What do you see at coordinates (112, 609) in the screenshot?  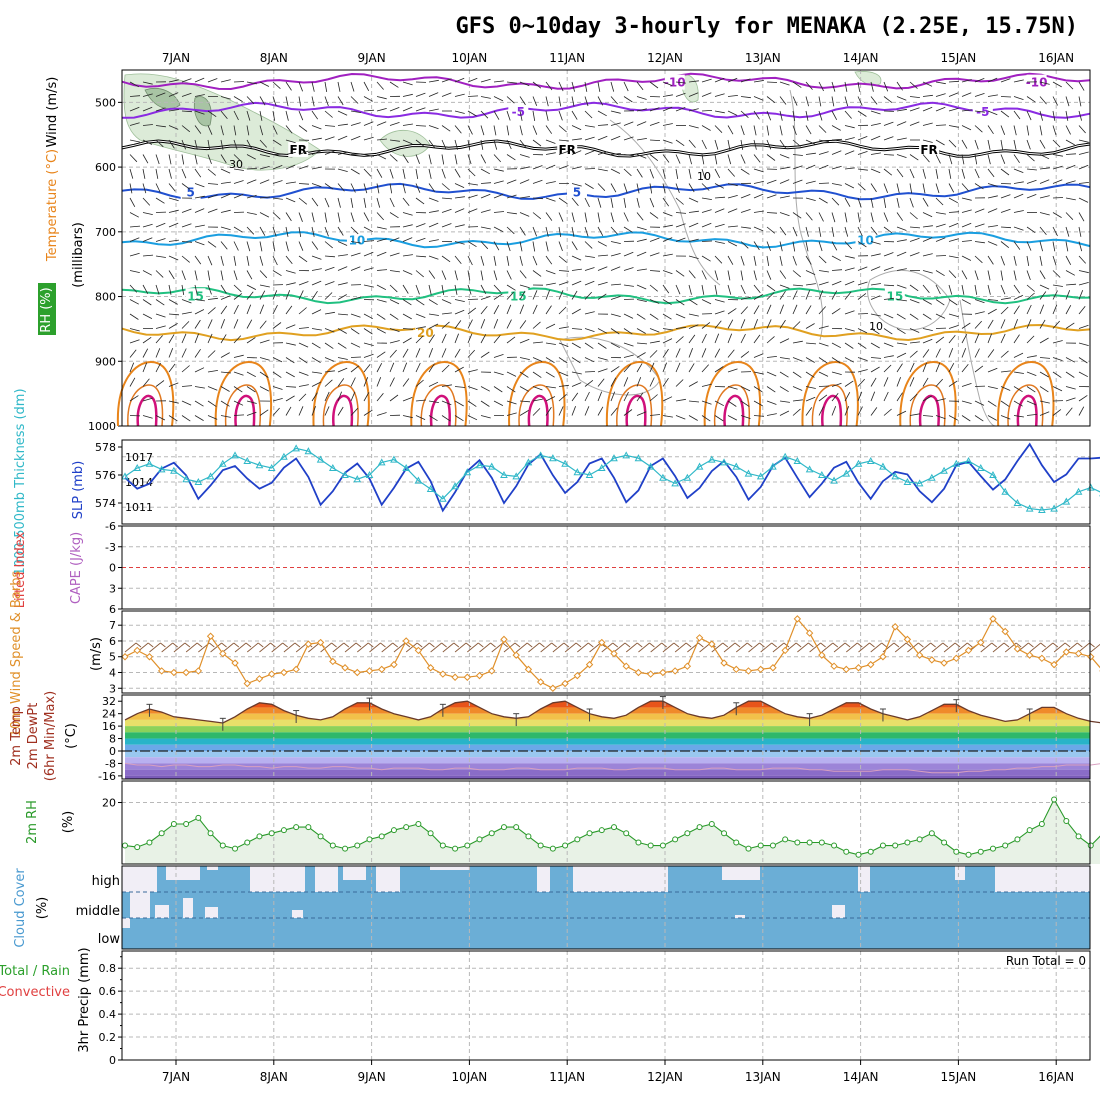 I see `y-tick-label: 6` at bounding box center [112, 609].